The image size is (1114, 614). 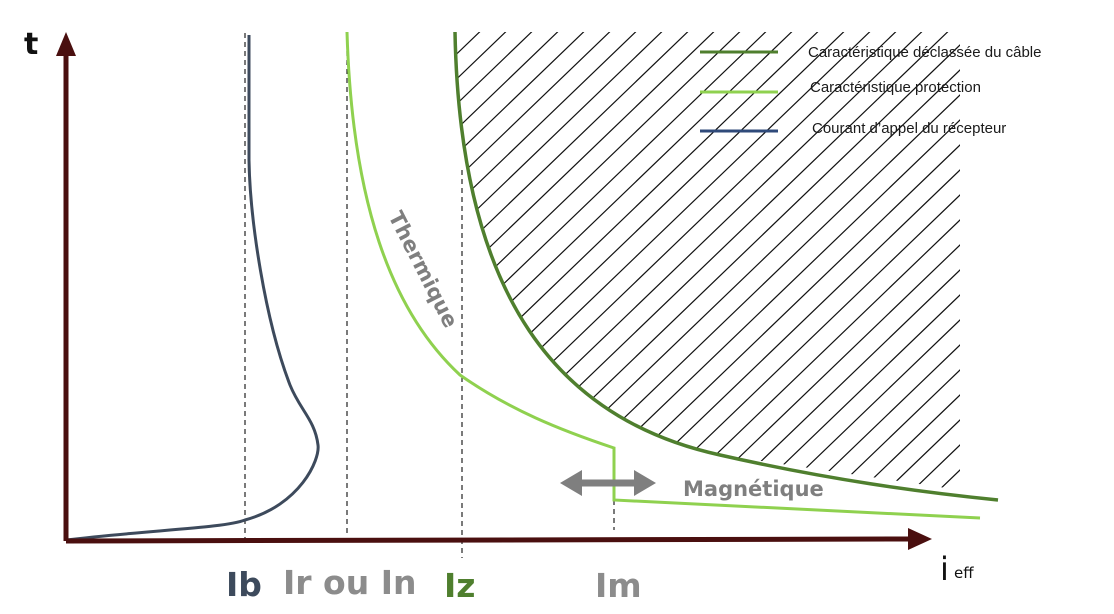 What do you see at coordinates (618, 585) in the screenshot?
I see `im-label: Im` at bounding box center [618, 585].